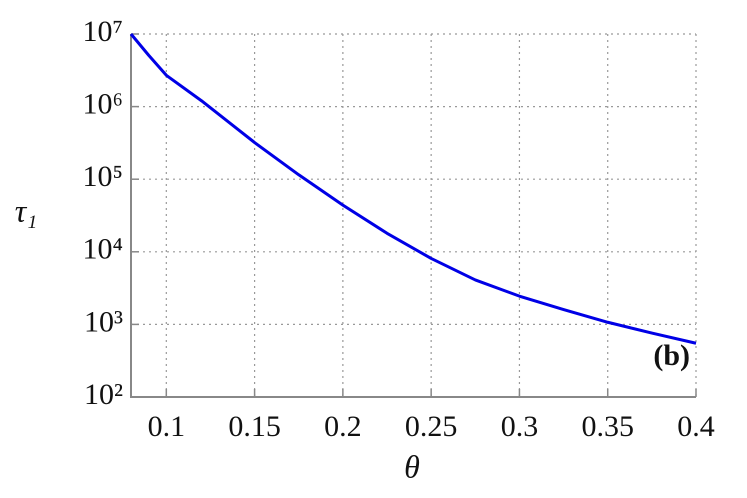 This screenshot has height=498, width=747. What do you see at coordinates (103, 176) in the screenshot?
I see `y-tick-label: 10⁵` at bounding box center [103, 176].